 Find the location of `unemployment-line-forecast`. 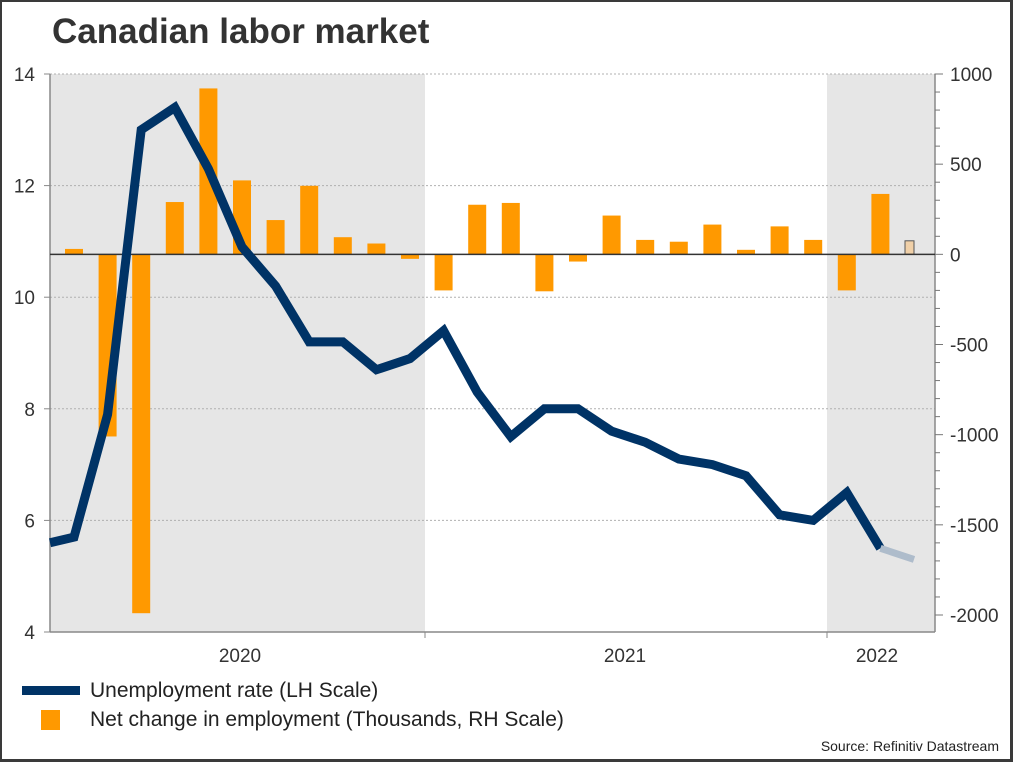

unemployment-line-forecast is located at coordinates (897, 553).